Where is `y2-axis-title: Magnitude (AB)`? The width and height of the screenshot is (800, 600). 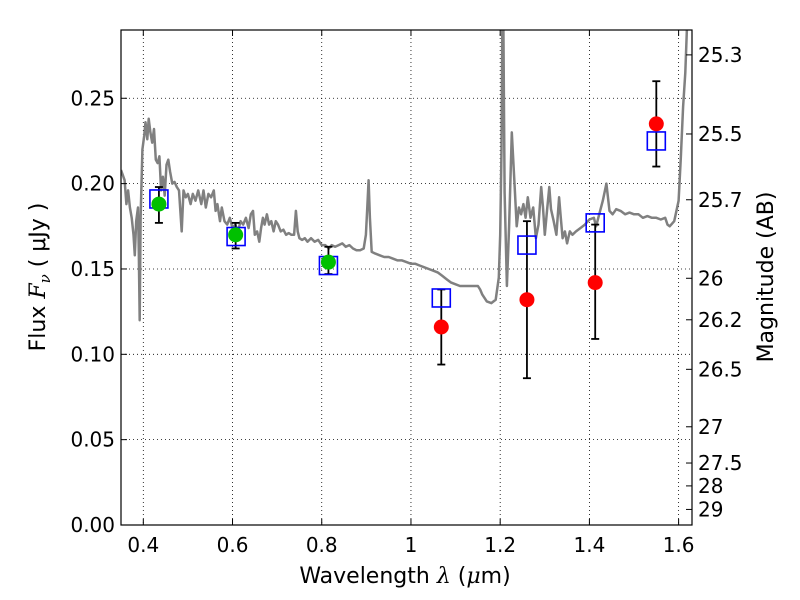
y2-axis-title: Magnitude (AB) is located at coordinates (766, 277).